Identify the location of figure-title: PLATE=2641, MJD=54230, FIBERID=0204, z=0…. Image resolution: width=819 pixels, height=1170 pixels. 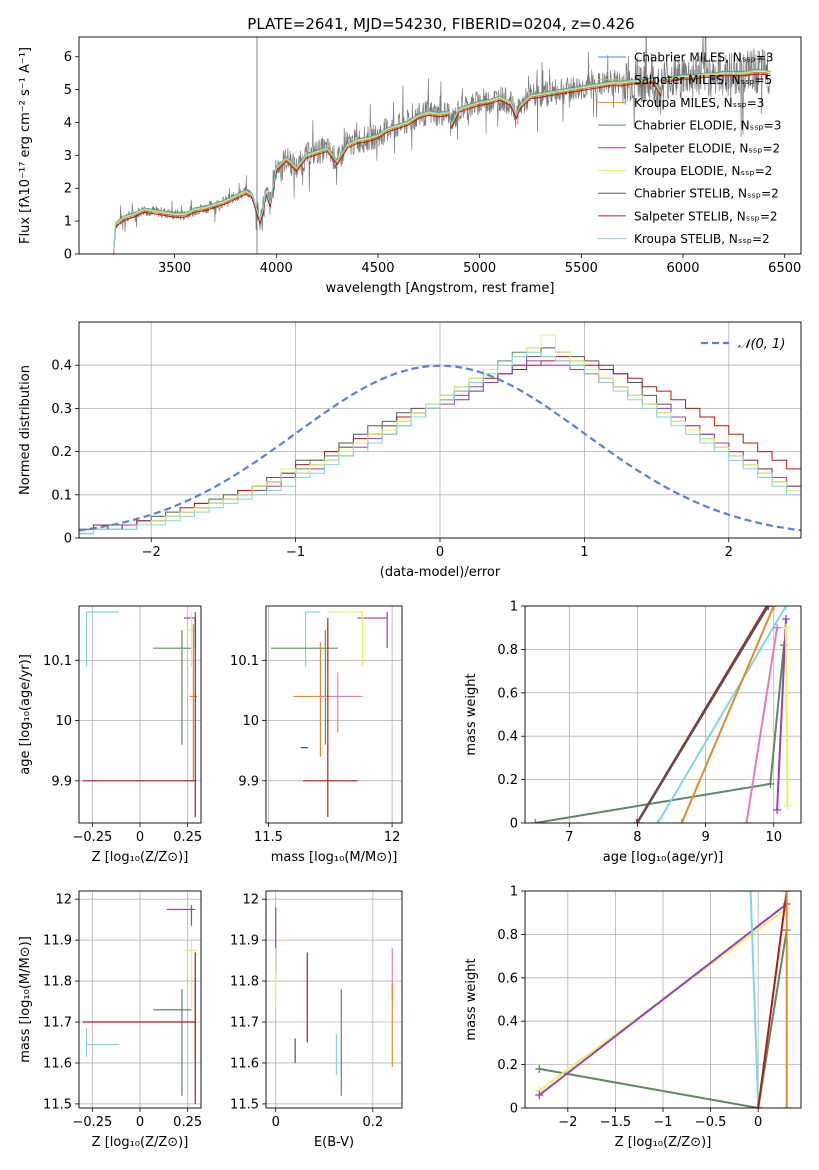
(440, 24).